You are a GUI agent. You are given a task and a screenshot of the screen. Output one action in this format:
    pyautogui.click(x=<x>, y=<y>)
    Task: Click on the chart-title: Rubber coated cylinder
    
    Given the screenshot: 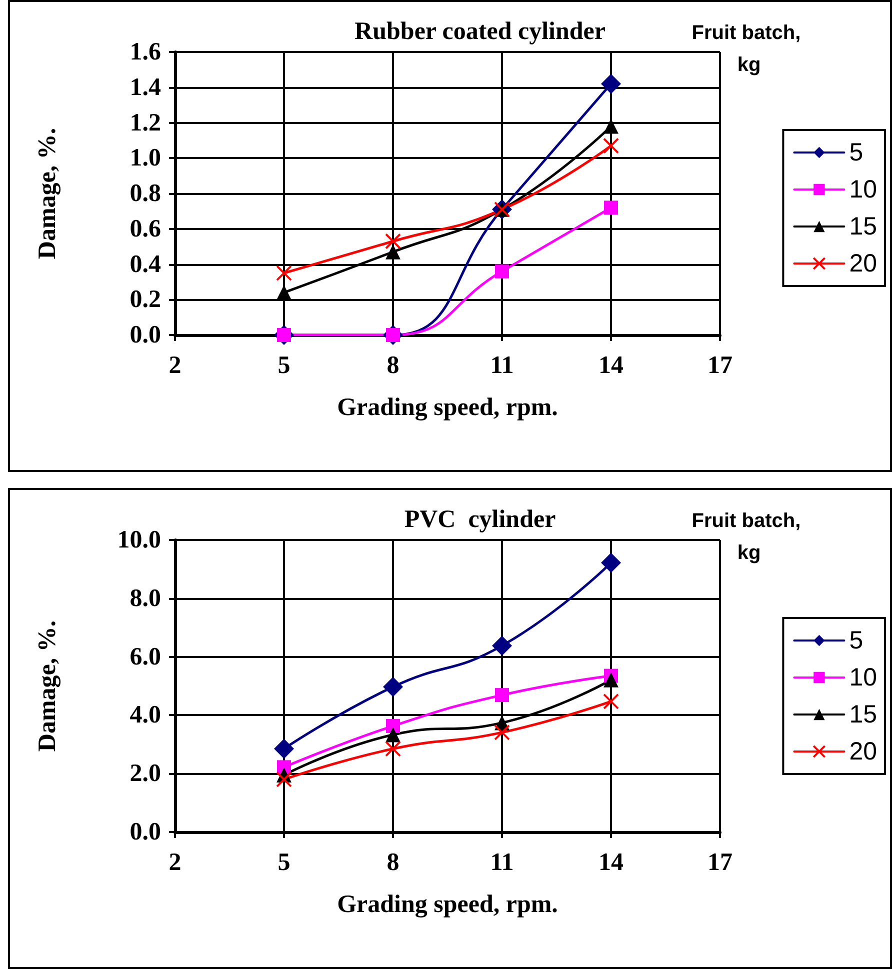 What is the action you would take?
    pyautogui.click(x=480, y=31)
    